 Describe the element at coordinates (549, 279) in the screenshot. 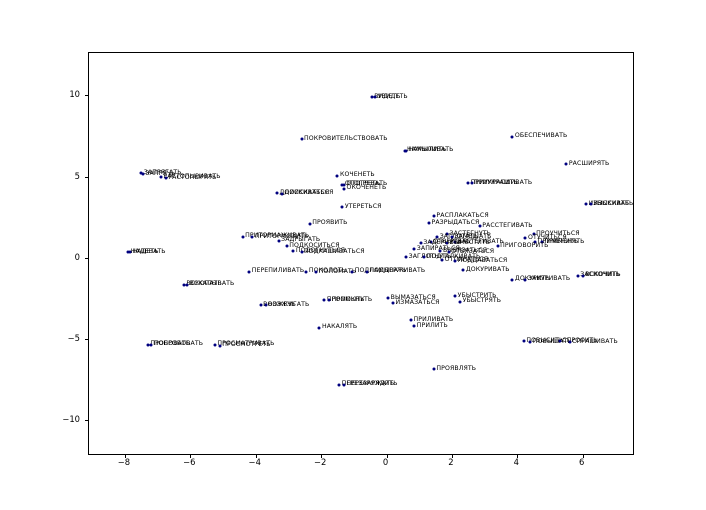

I see `point-label: ЗАКУРИВАТЬ` at that location.